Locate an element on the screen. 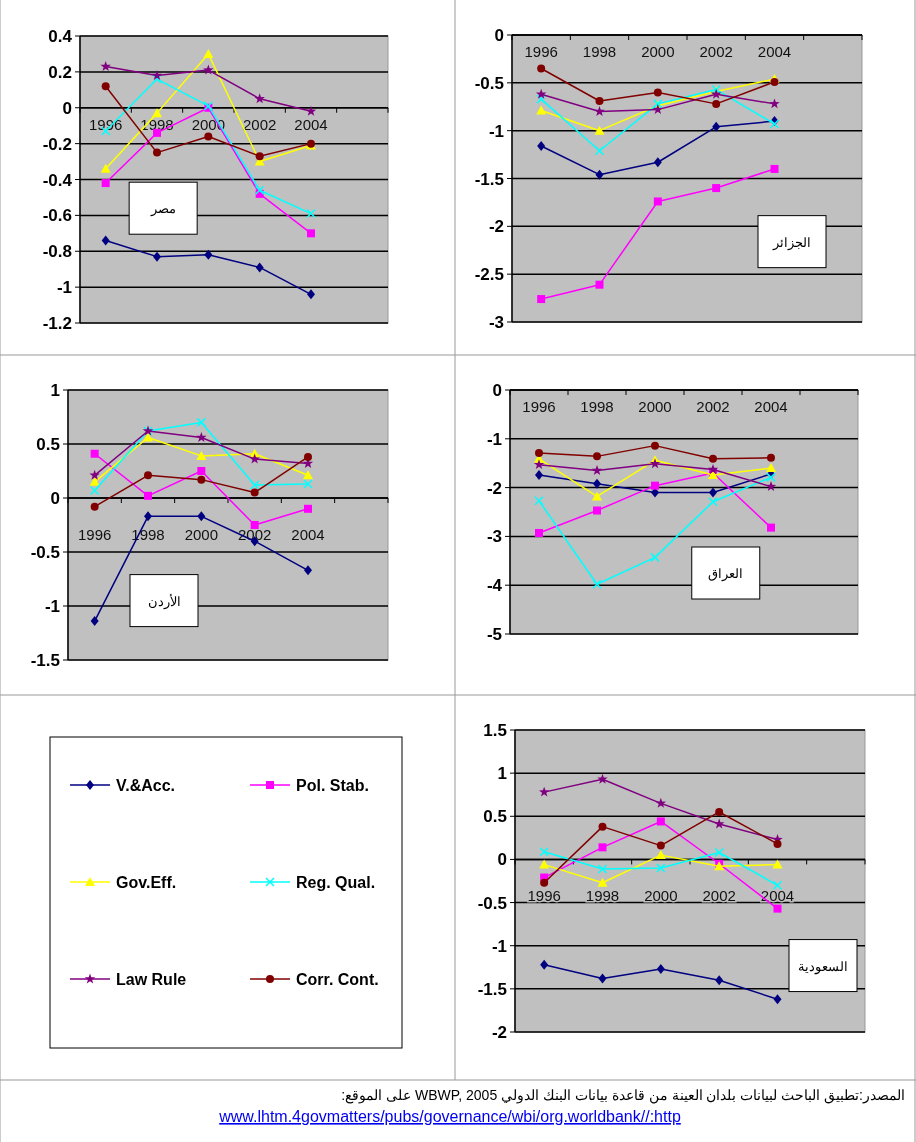  legend-label: Reg. Qual. is located at coordinates (336, 882).